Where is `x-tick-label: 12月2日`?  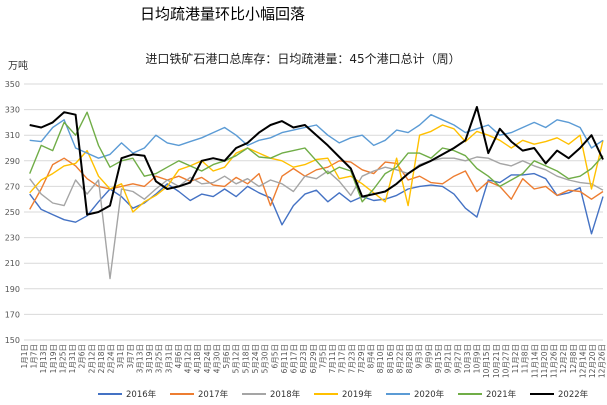 x-tick-label: 12月2日 is located at coordinates (563, 358).